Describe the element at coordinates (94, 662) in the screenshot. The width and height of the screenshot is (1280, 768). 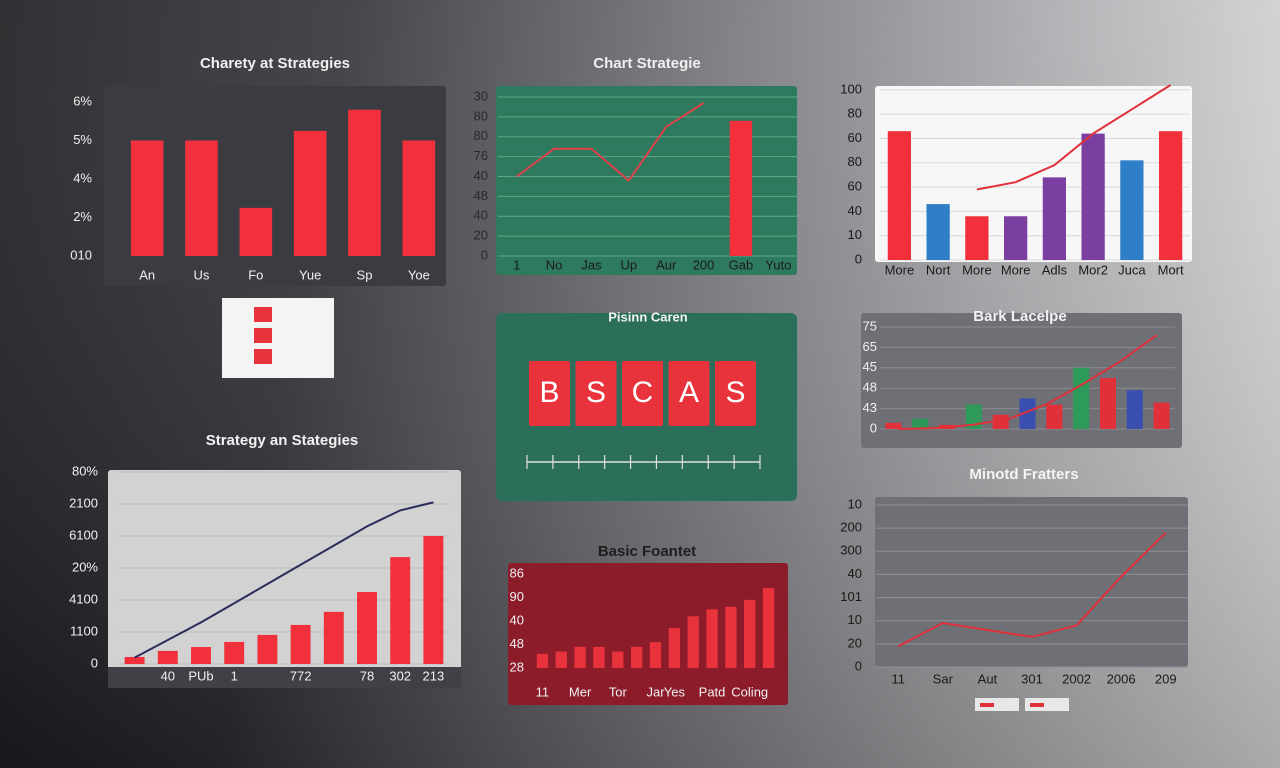
I see `y-tick-label: 0` at that location.